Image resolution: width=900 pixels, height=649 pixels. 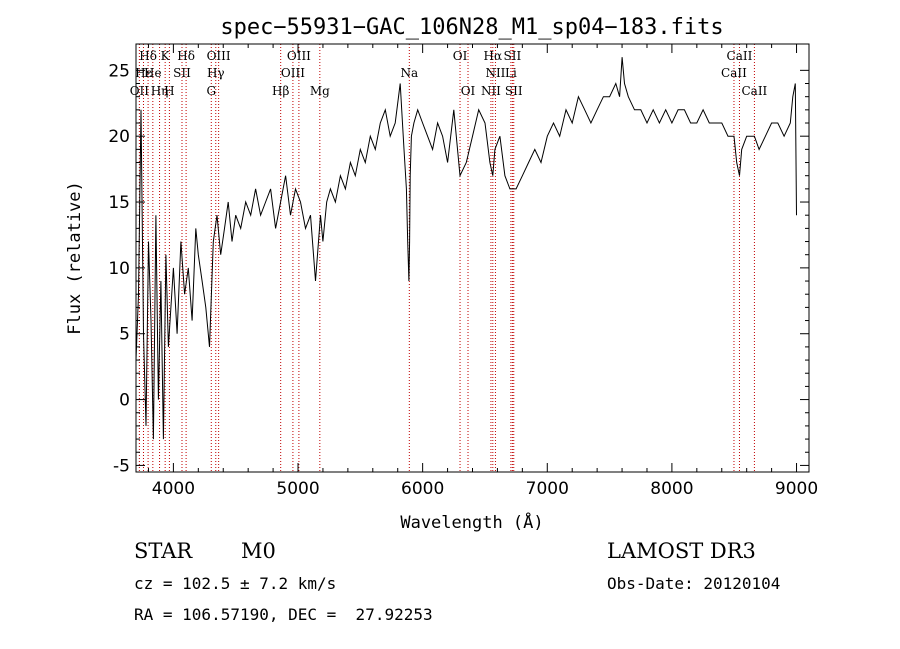 What do you see at coordinates (547, 489) in the screenshot?
I see `x-tick-label: 7000` at bounding box center [547, 489].